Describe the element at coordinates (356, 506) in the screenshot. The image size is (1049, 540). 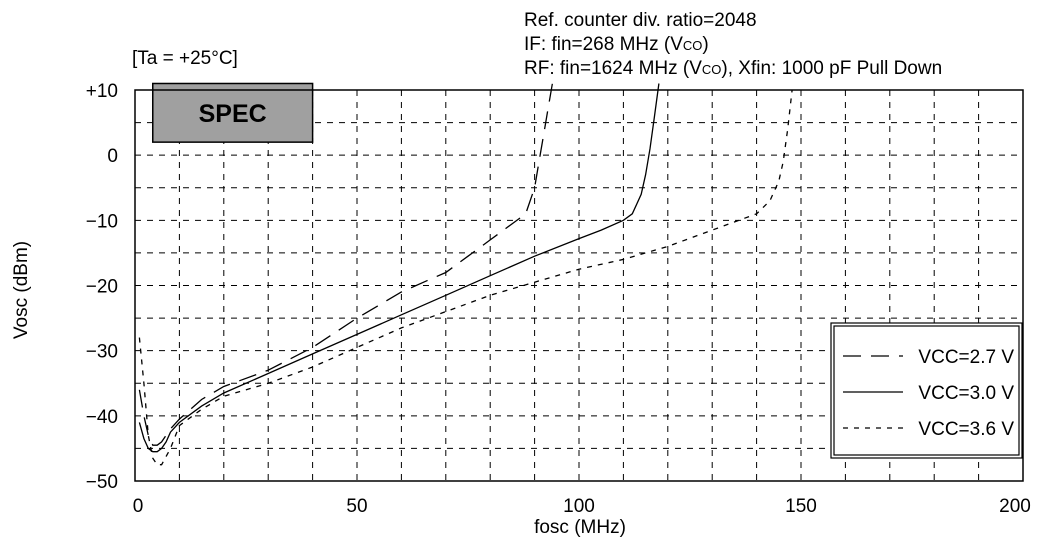
I see `x-tick-label: 50` at that location.